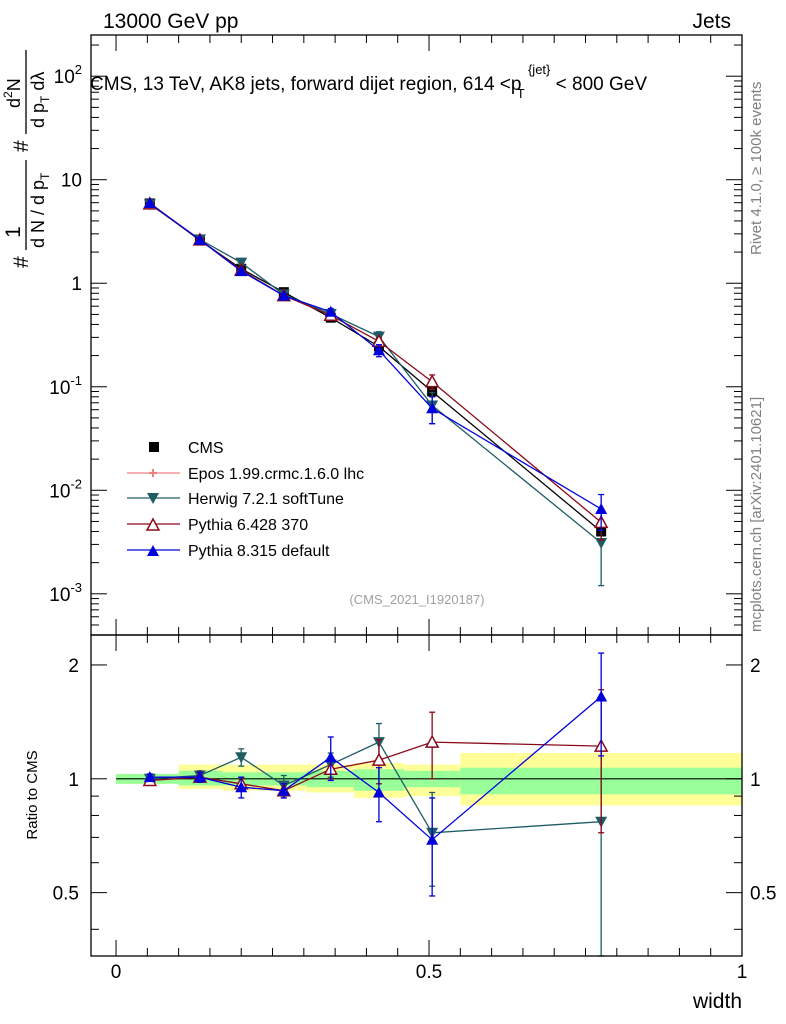  I want to click on ratio-xlabel: width, so click(717, 1001).